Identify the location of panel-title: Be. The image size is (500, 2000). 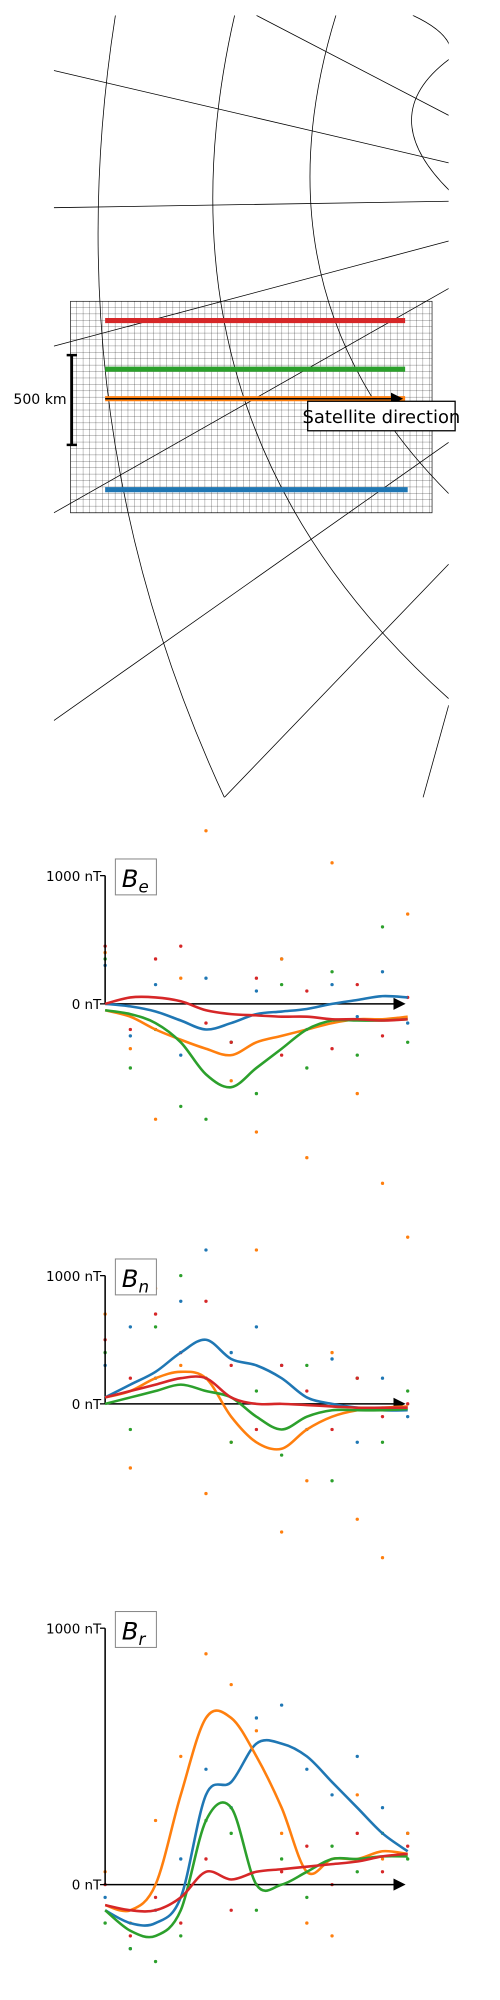
(135, 880).